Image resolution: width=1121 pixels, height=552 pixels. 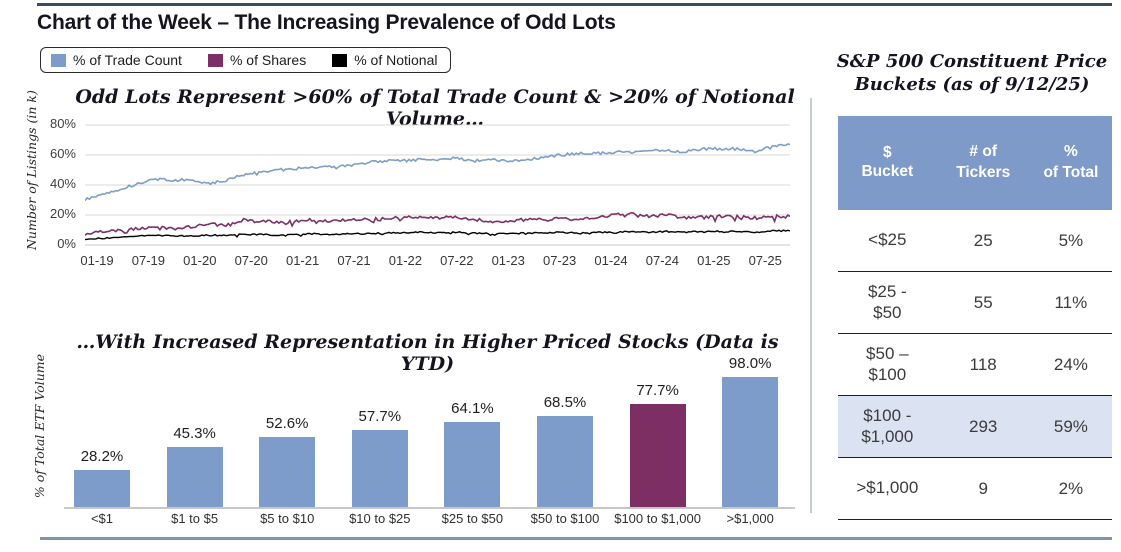 I want to click on x-tick-label: 01-20, so click(x=200, y=260).